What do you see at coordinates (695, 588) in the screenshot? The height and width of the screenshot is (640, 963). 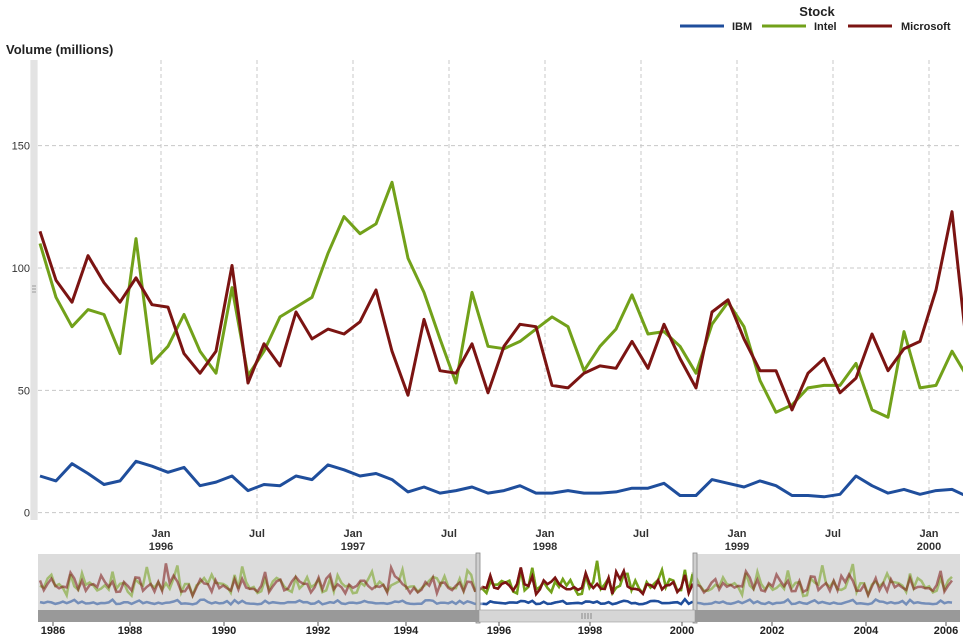 I see `navigator-right-handle` at bounding box center [695, 588].